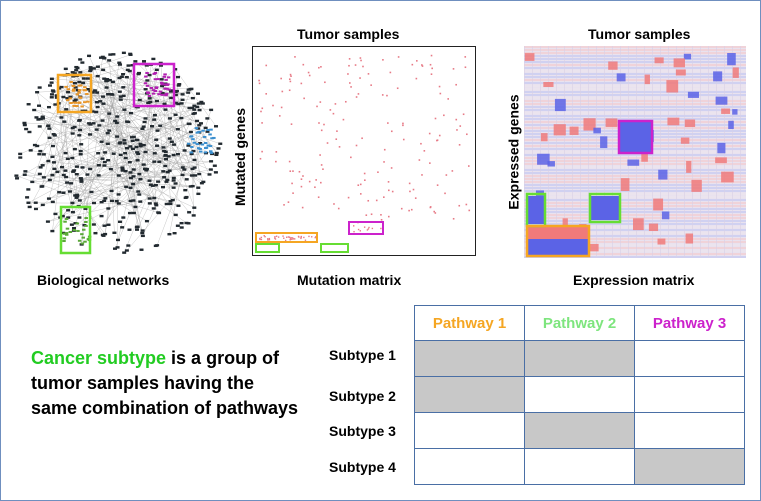  I want to click on definition-highlight: Cancer subtype, so click(99, 358).